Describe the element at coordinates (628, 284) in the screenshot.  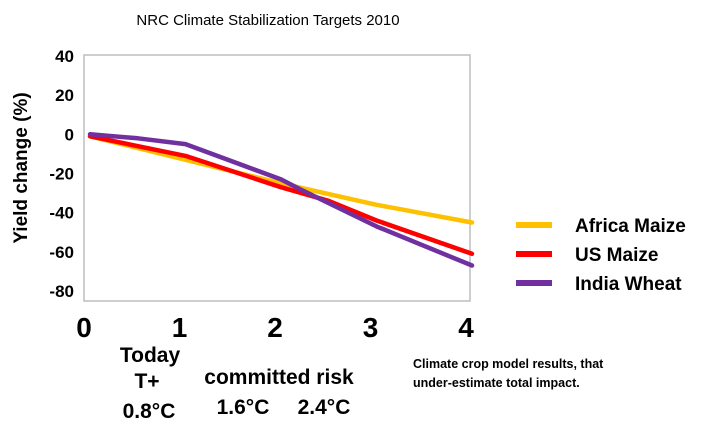
I see `legend-label: India Wheat` at that location.